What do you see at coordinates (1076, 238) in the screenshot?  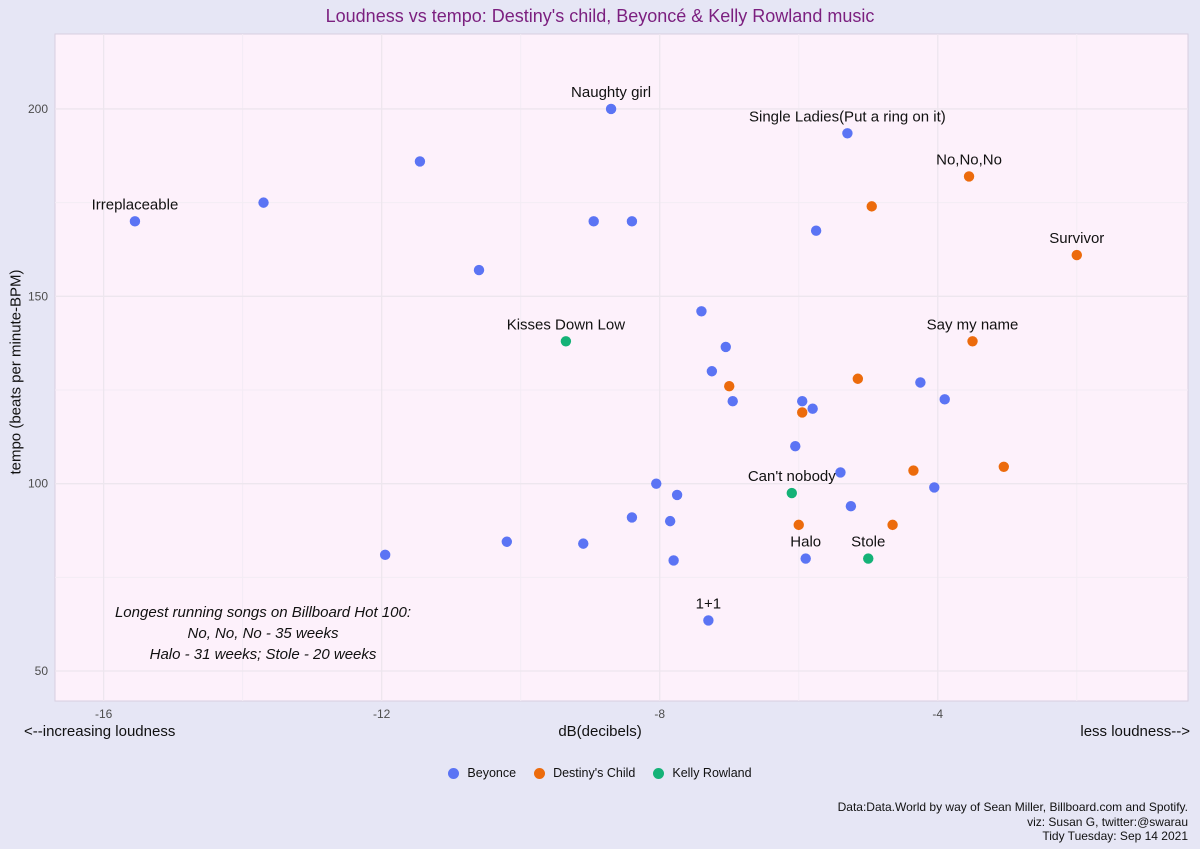 I see `point-label: Survivor` at bounding box center [1076, 238].